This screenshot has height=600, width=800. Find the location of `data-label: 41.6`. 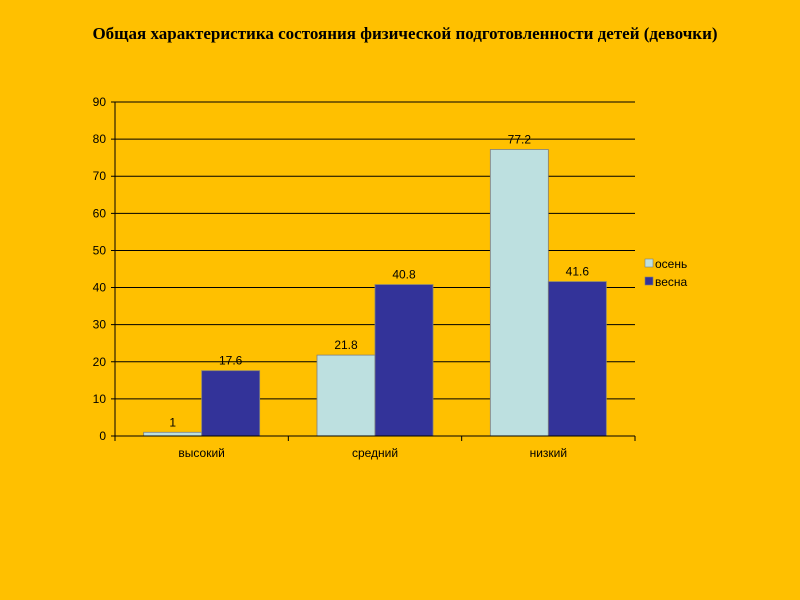

data-label: 41.6 is located at coordinates (578, 272).